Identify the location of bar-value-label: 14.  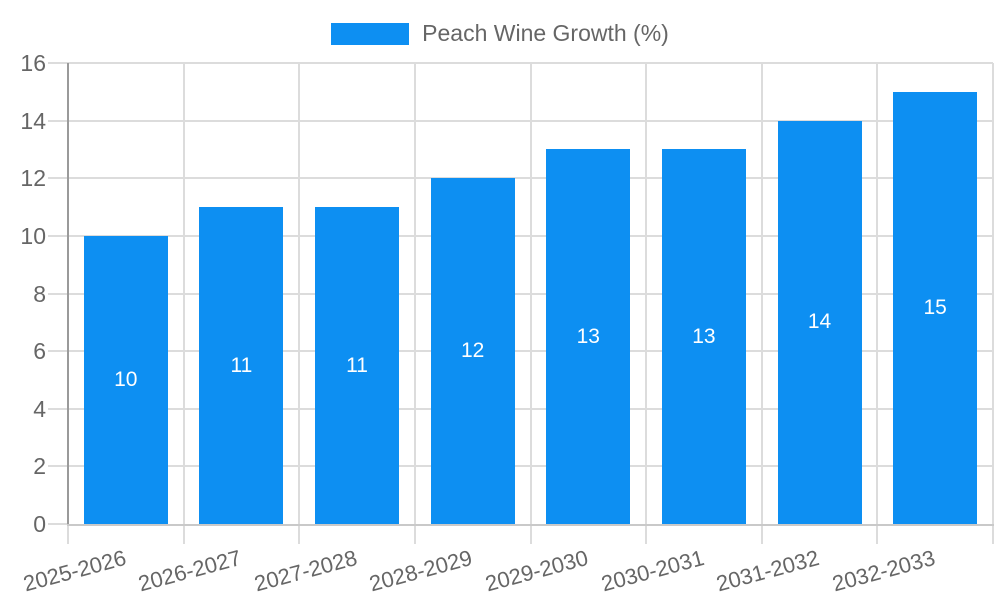
(819, 322).